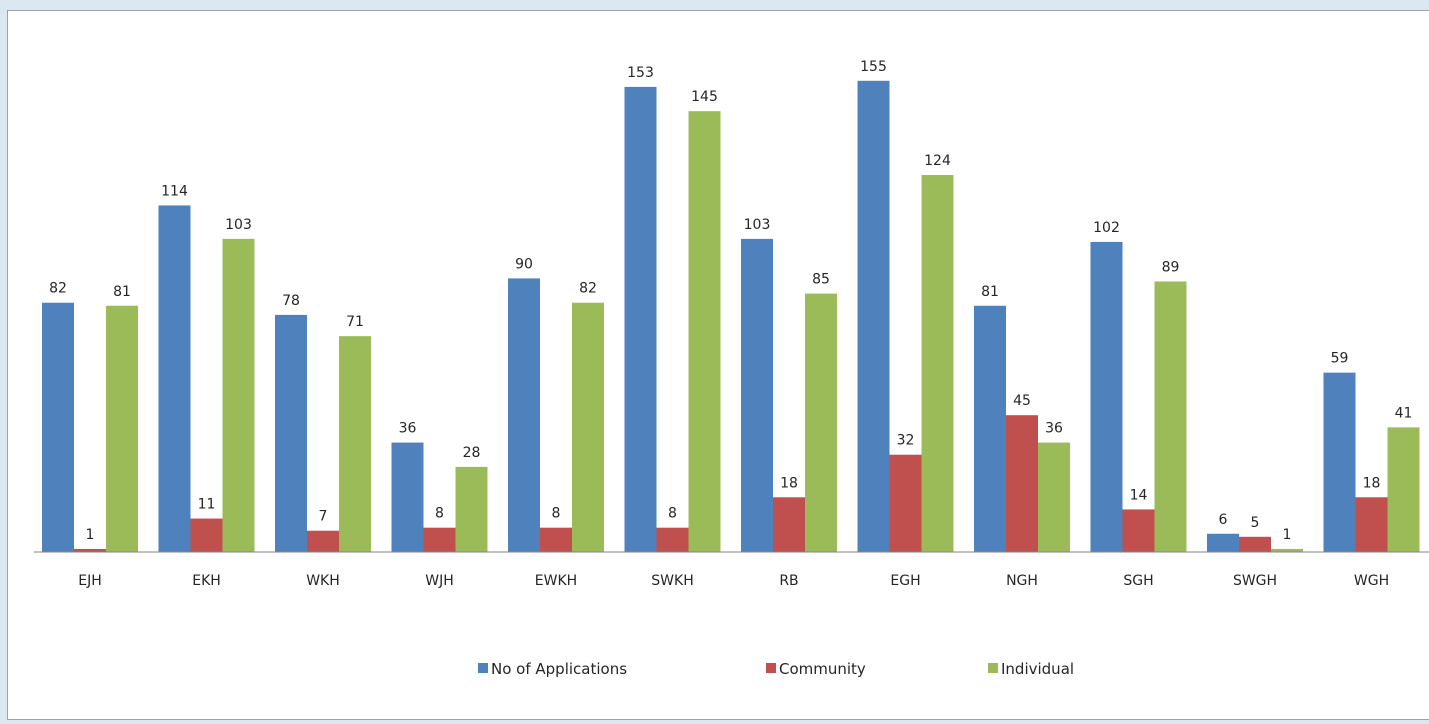  Describe the element at coordinates (821, 280) in the screenshot. I see `data-label-individual-rb: 85` at that location.